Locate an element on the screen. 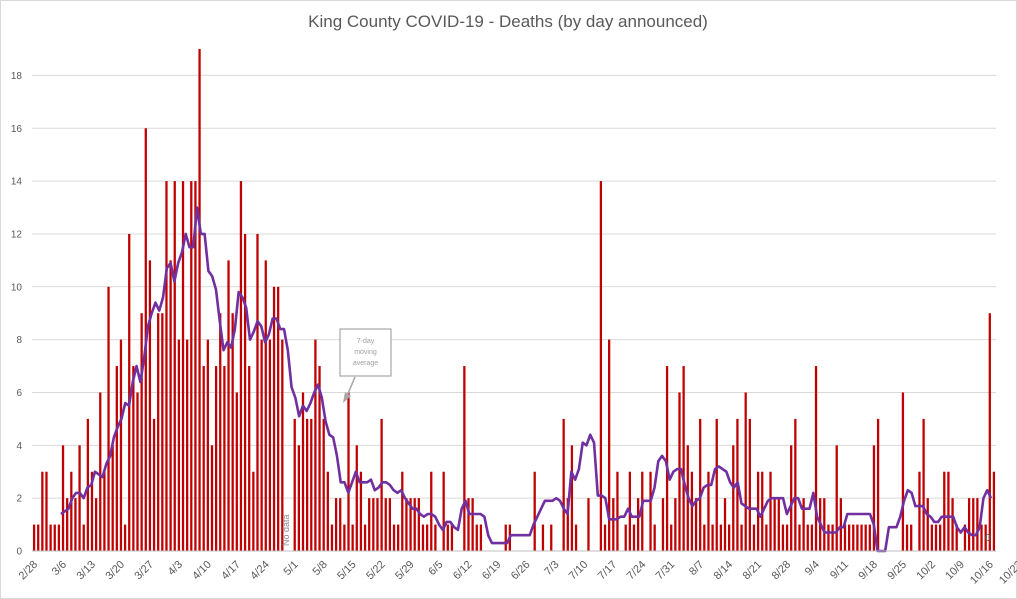  y-tick-label: 0 is located at coordinates (19, 552).